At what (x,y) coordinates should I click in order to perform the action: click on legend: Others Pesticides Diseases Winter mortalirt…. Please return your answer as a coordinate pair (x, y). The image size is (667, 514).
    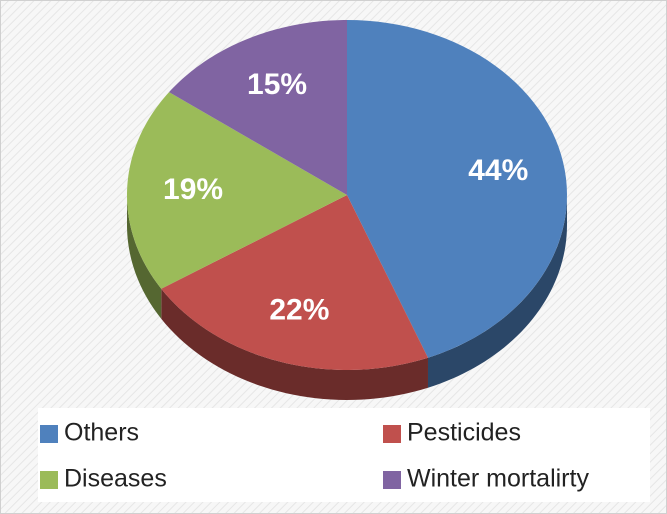
    Looking at the image, I should click on (314, 456).